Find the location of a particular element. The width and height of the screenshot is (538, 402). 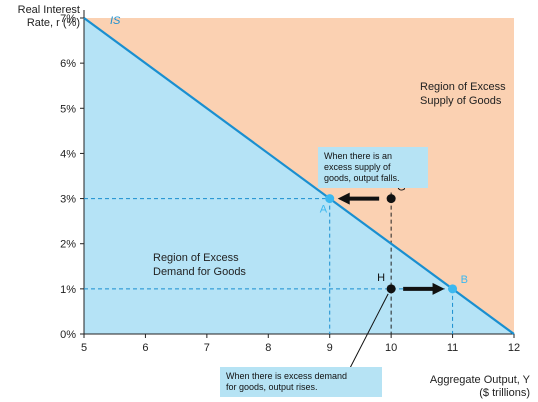

y-axis-label: Real Interest Rate, r (%) is located at coordinates (41, 17).